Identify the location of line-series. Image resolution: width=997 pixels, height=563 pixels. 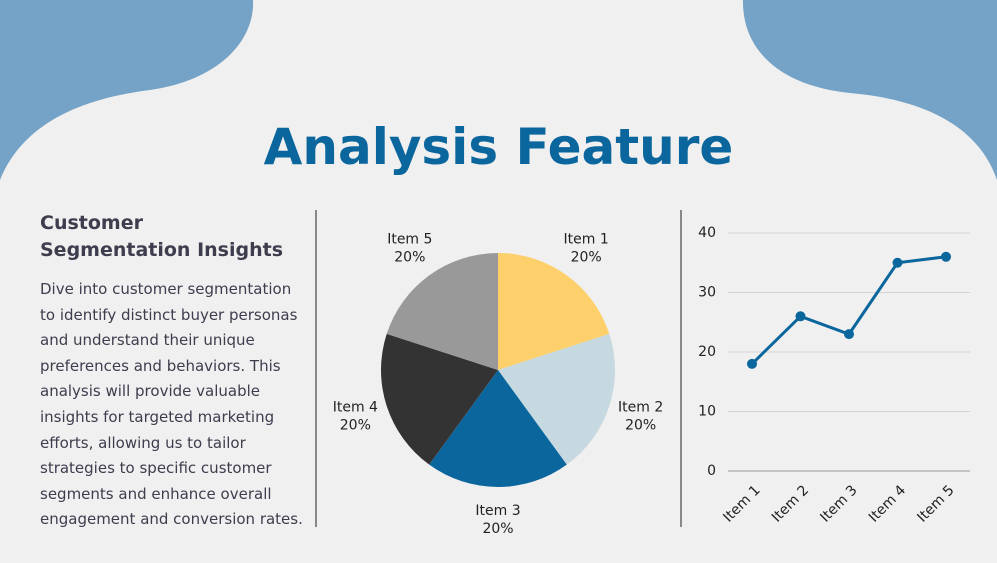
(848, 310).